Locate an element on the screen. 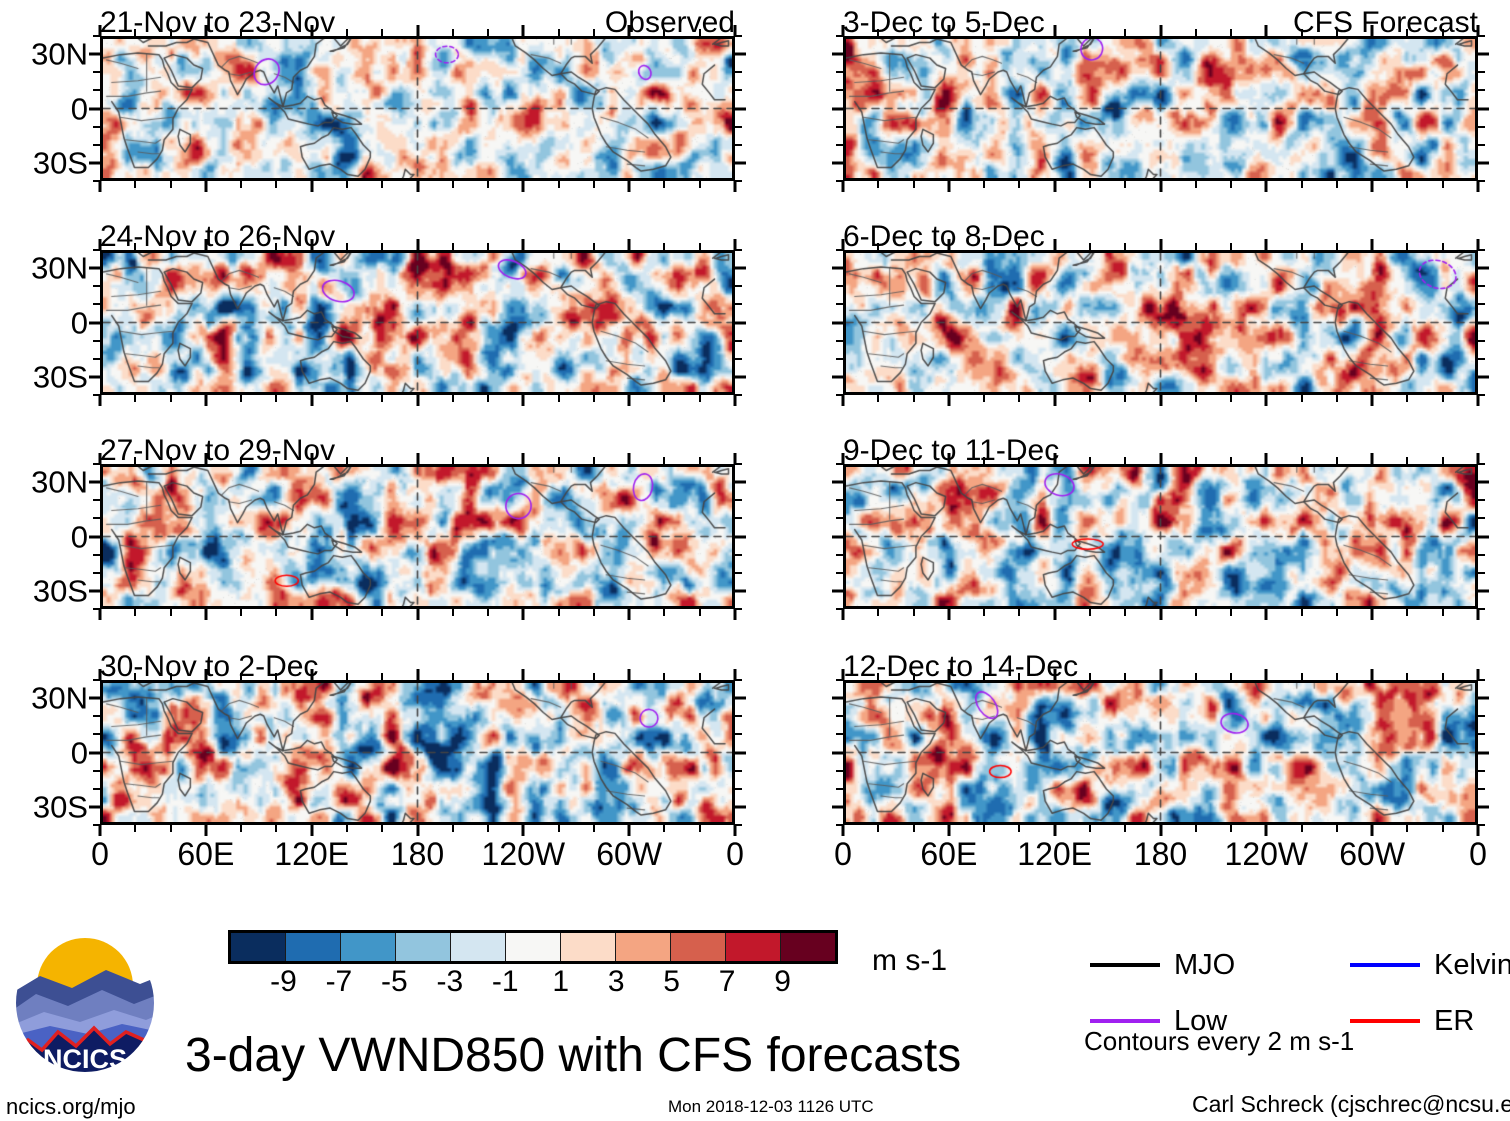 This screenshot has height=1121, width=1510. legend-label-er: ER is located at coordinates (1454, 1020).